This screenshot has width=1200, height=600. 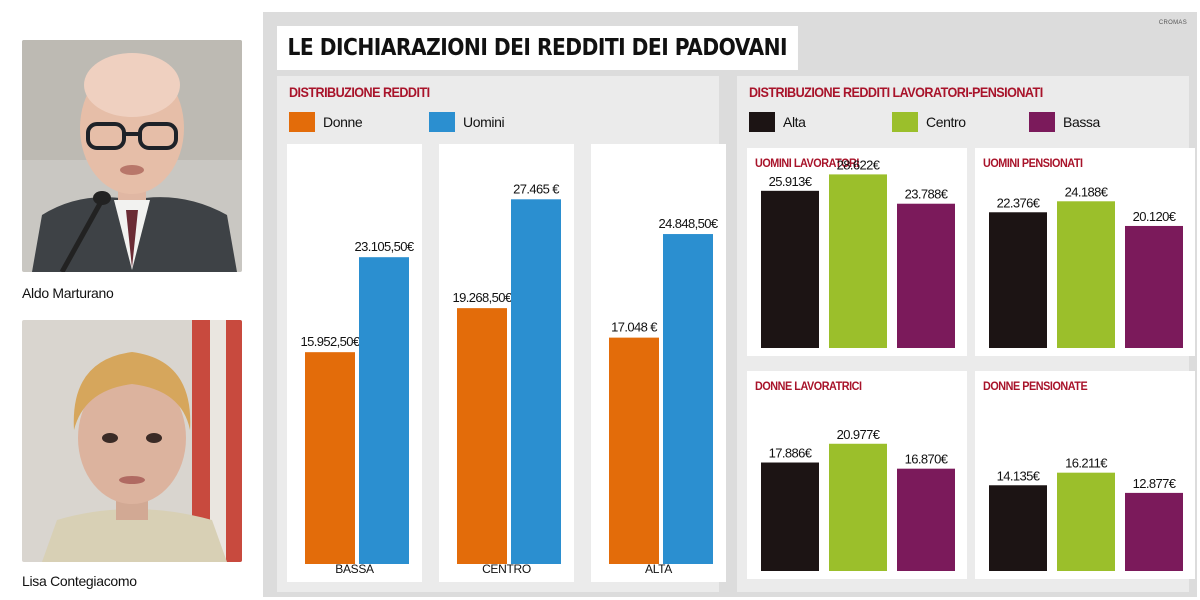 What do you see at coordinates (1154, 531) in the screenshot?
I see `bar-bassa-donne-pensionate` at bounding box center [1154, 531].